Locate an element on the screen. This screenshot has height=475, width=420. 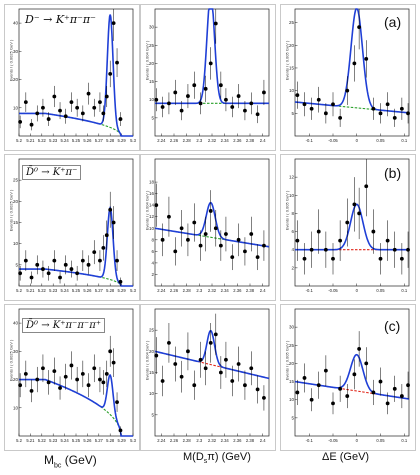
x-tick-label: 5.24 is located at coordinates (65, 440).